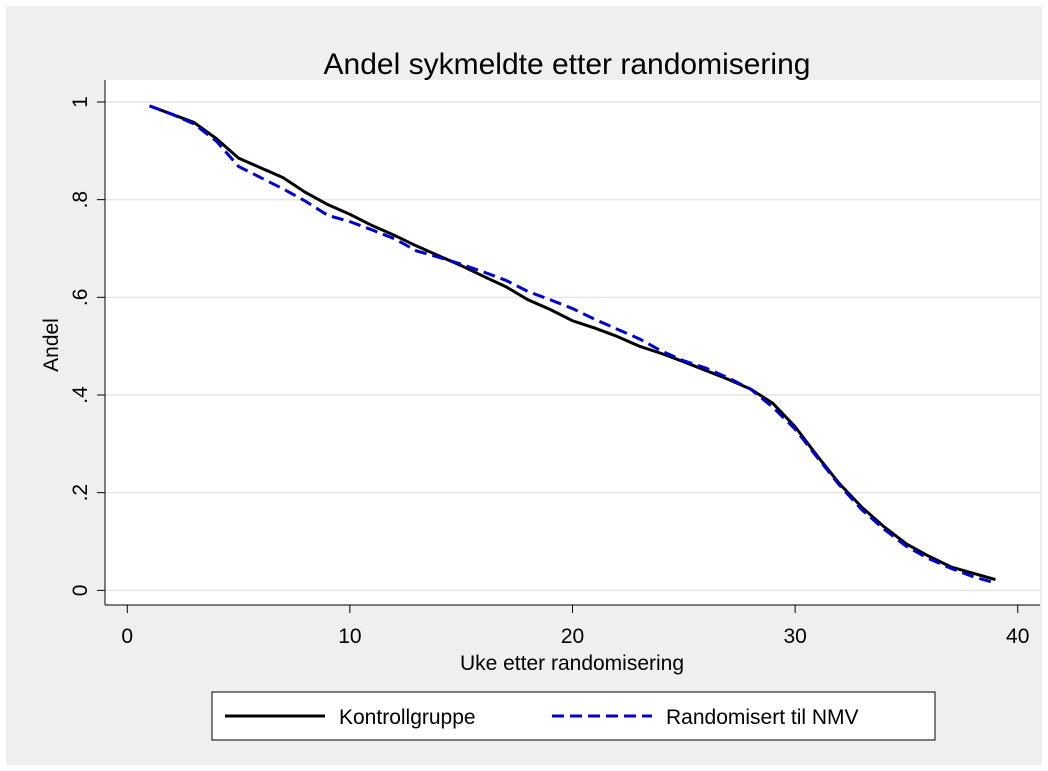 This screenshot has height=771, width=1048. I want to click on x-tick-label: 30, so click(794, 636).